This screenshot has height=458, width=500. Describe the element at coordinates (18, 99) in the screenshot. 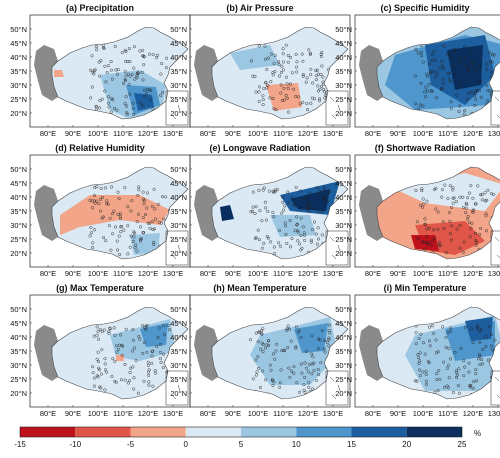

I see `lat-label: 25°N` at that location.